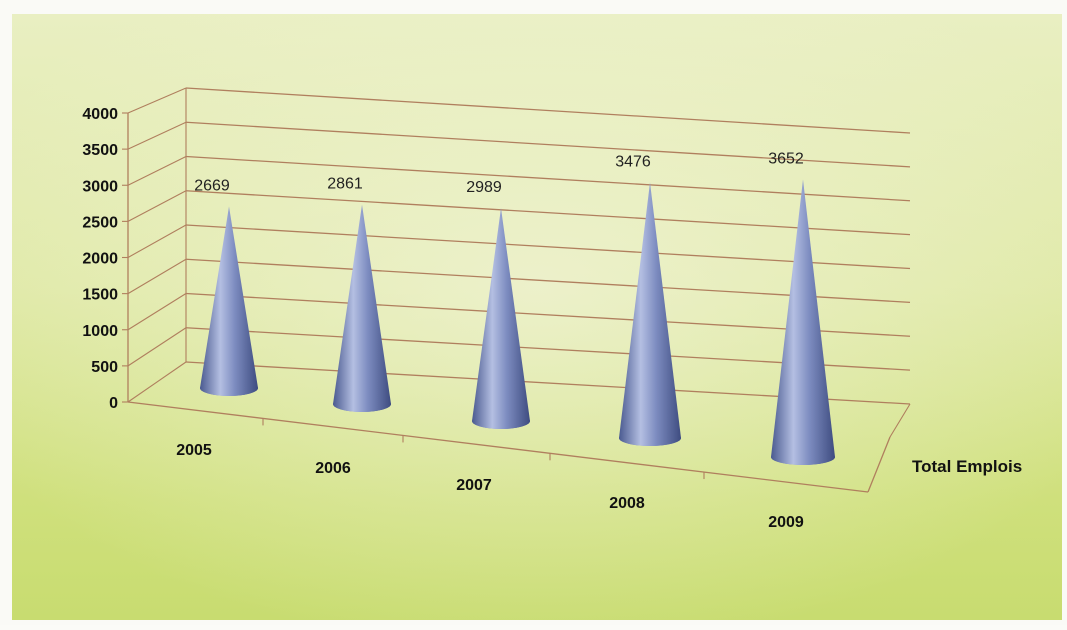 This screenshot has height=630, width=1067. I want to click on x-tick-label: 2007, so click(474, 485).